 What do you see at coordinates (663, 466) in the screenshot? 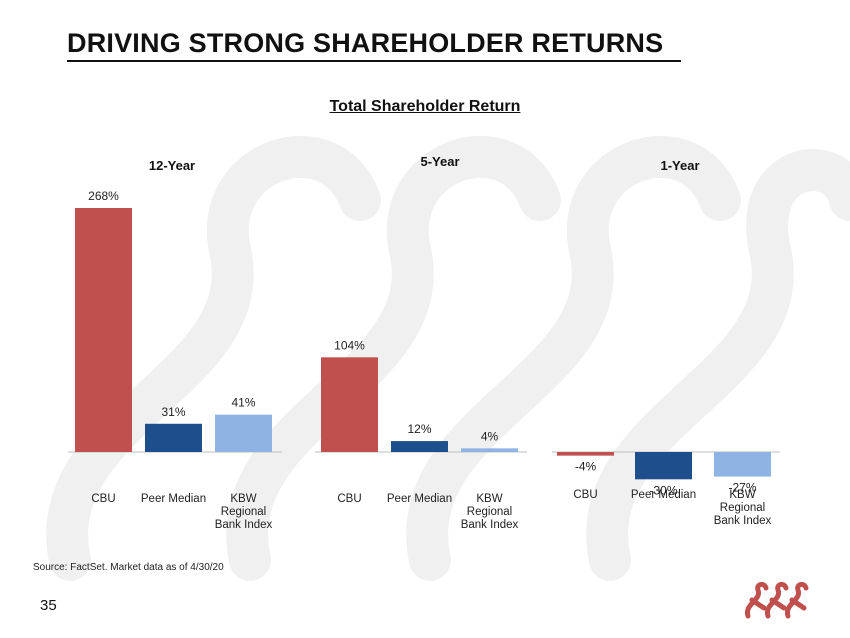
I see `bar-1-year-peer-median` at bounding box center [663, 466].